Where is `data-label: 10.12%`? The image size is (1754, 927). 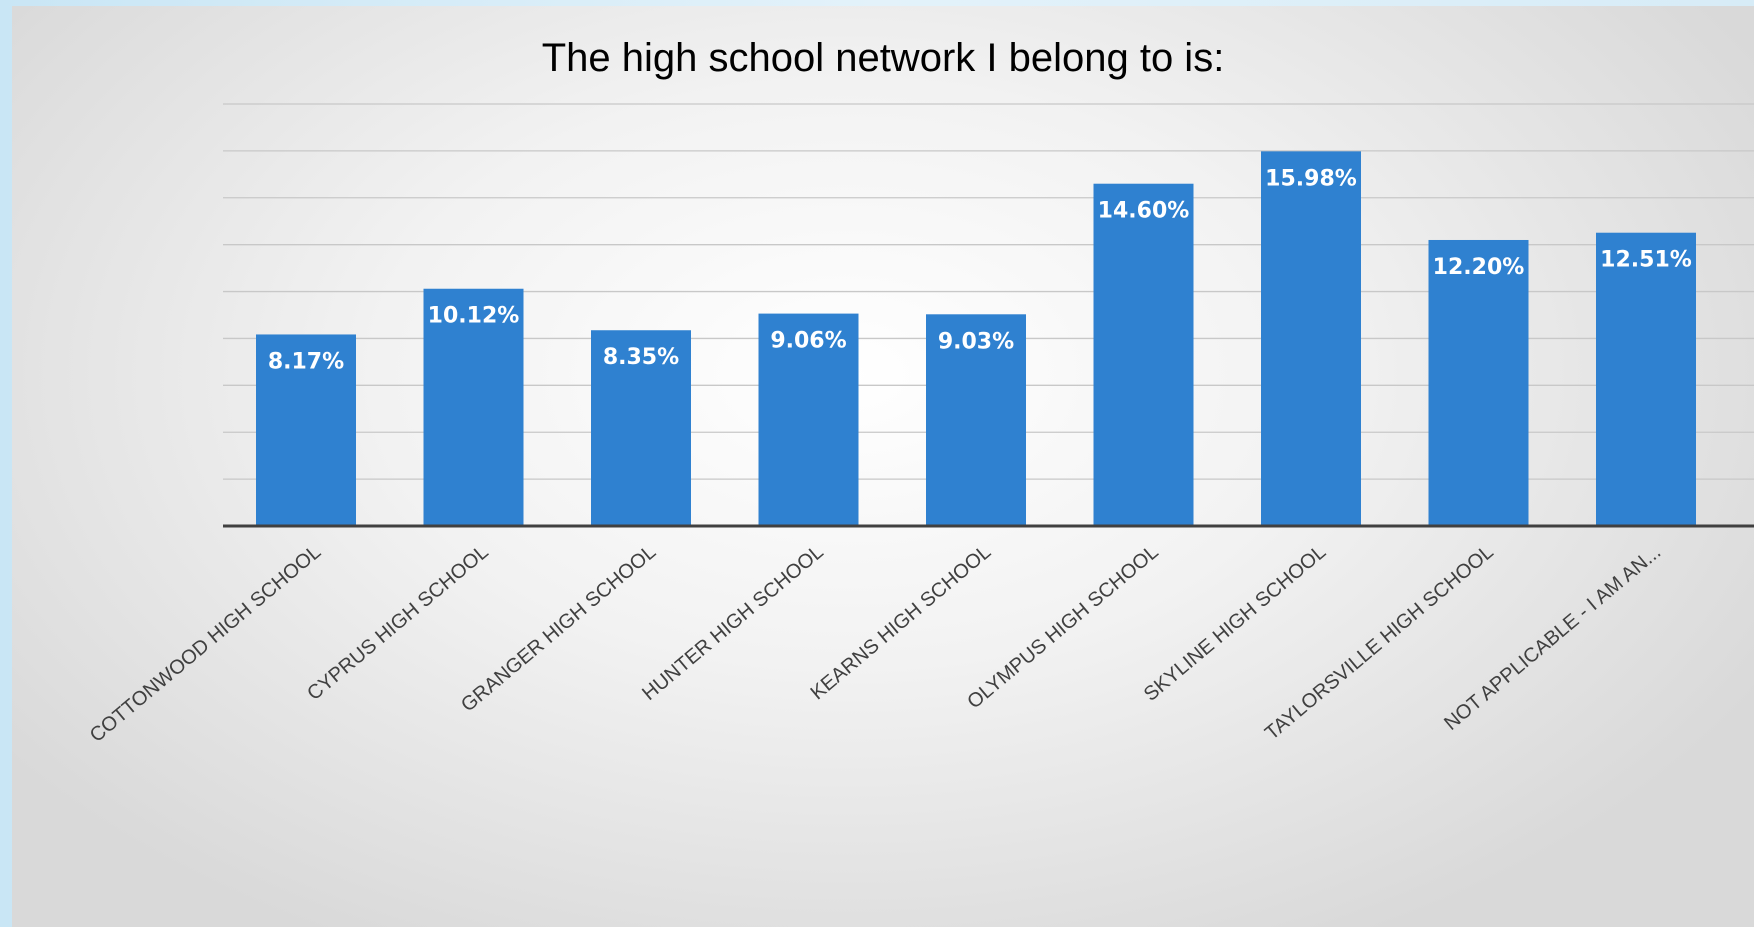
data-label: 10.12% is located at coordinates (474, 316).